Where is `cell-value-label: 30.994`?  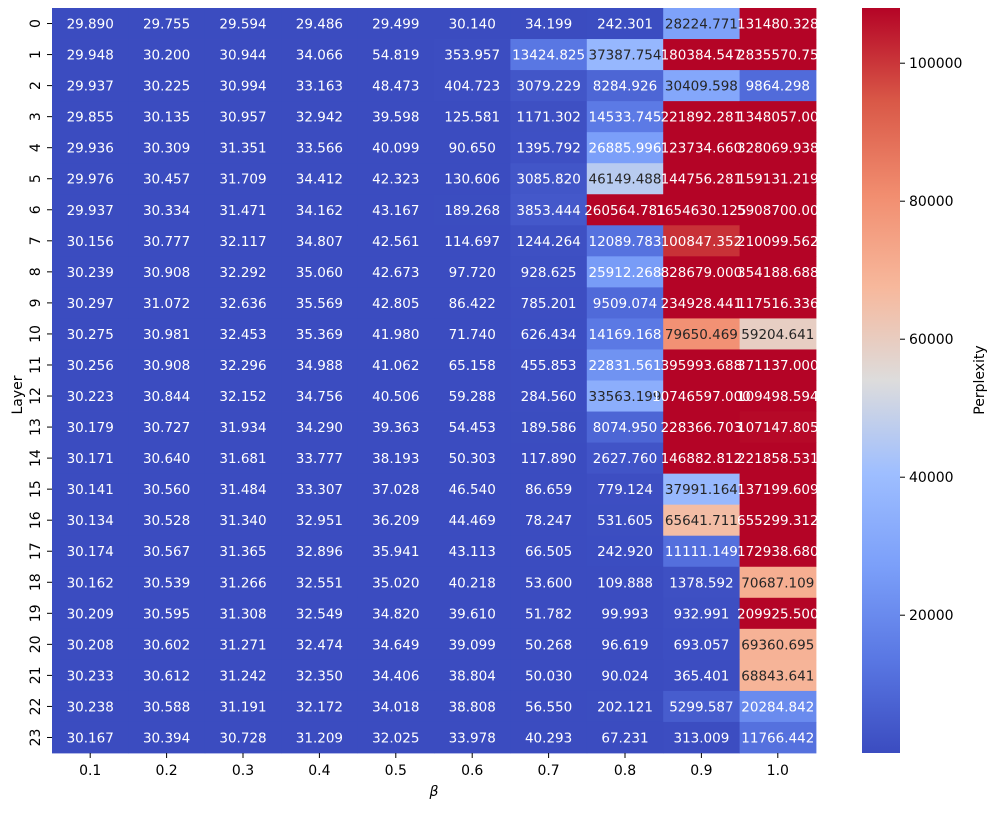 cell-value-label: 30.994 is located at coordinates (242, 87).